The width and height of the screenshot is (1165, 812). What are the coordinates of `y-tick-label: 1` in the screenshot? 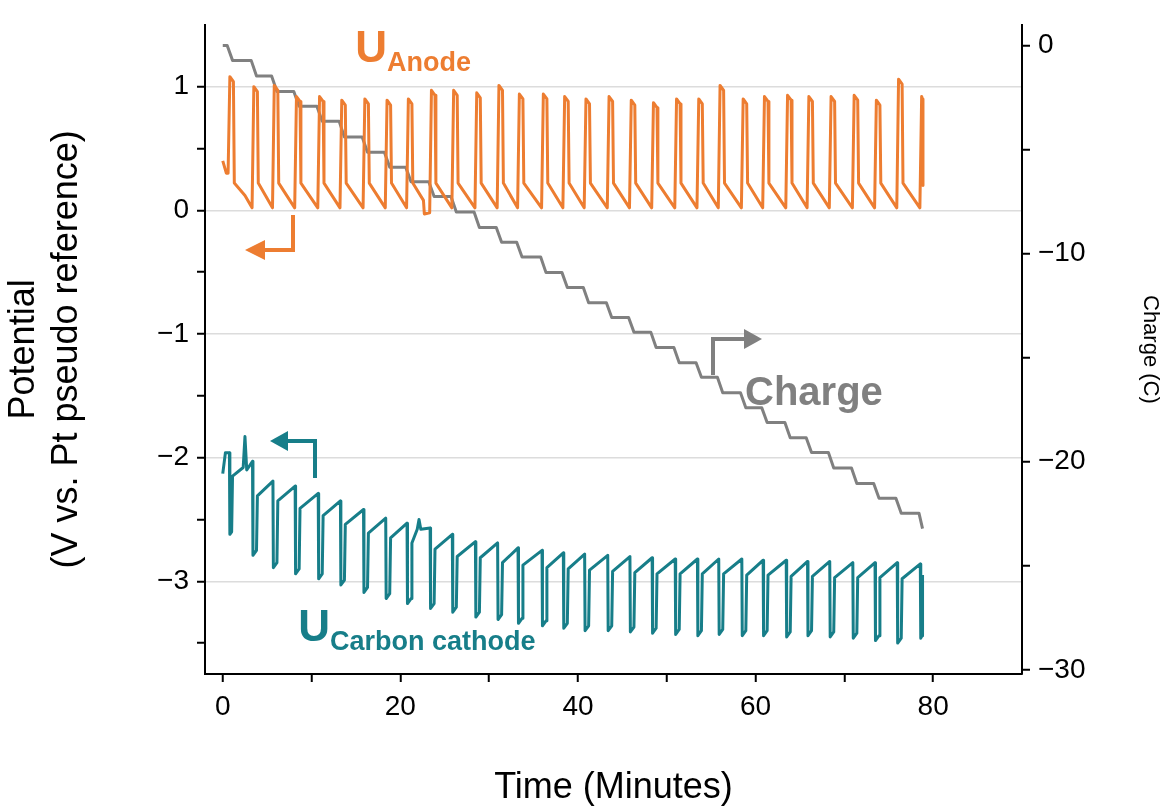 It's located at (181, 85).